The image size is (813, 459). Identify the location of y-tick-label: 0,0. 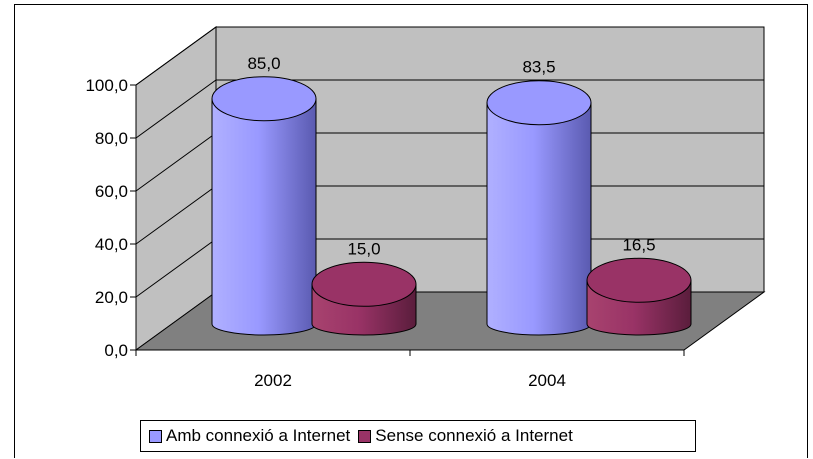
(116, 350).